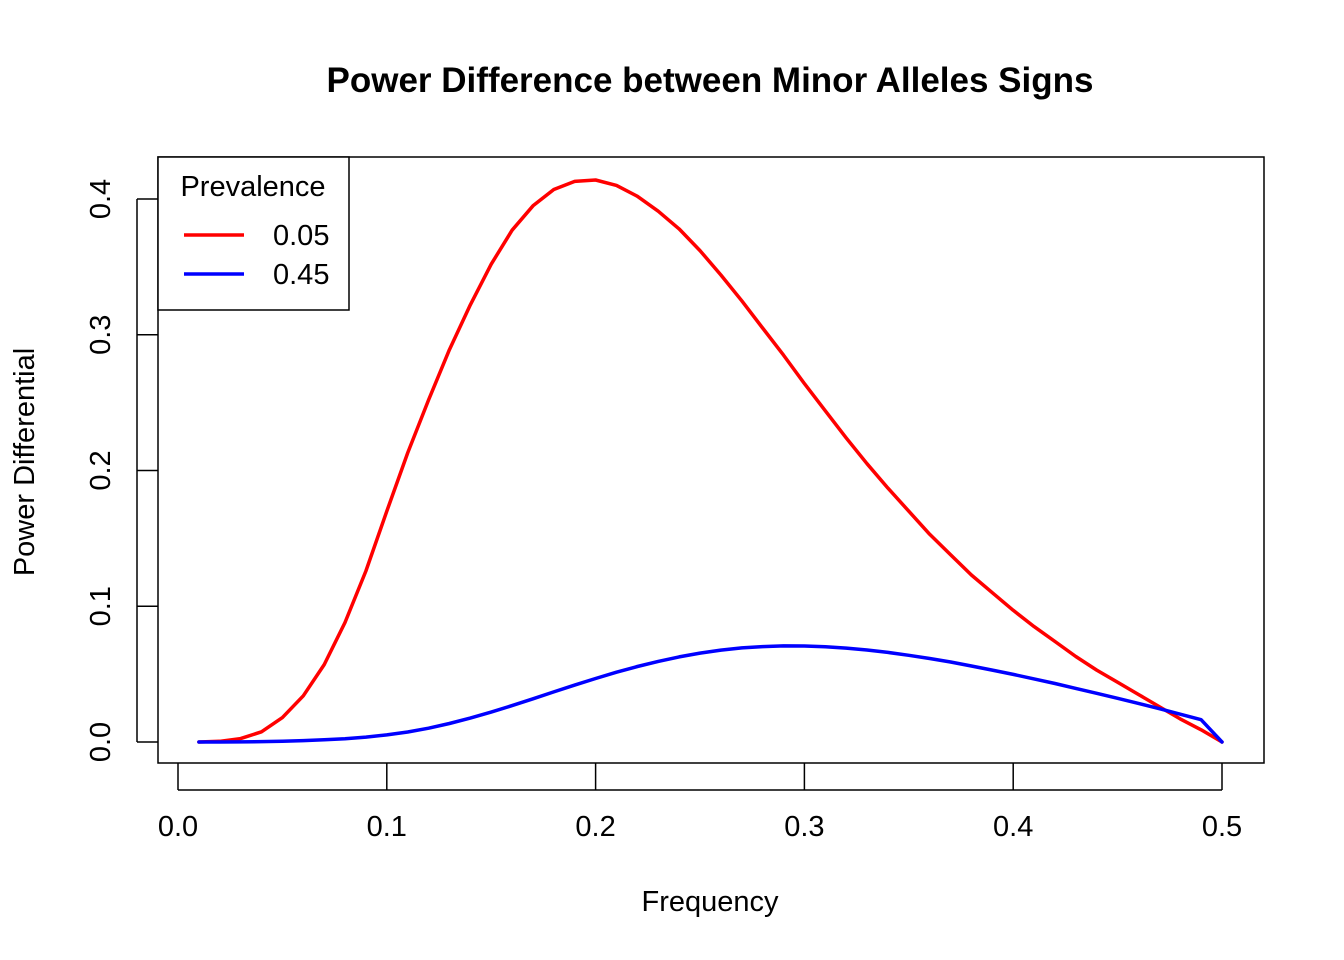  Describe the element at coordinates (253, 233) in the screenshot. I see `legend: Prevalence 0.05 0.45` at that location.